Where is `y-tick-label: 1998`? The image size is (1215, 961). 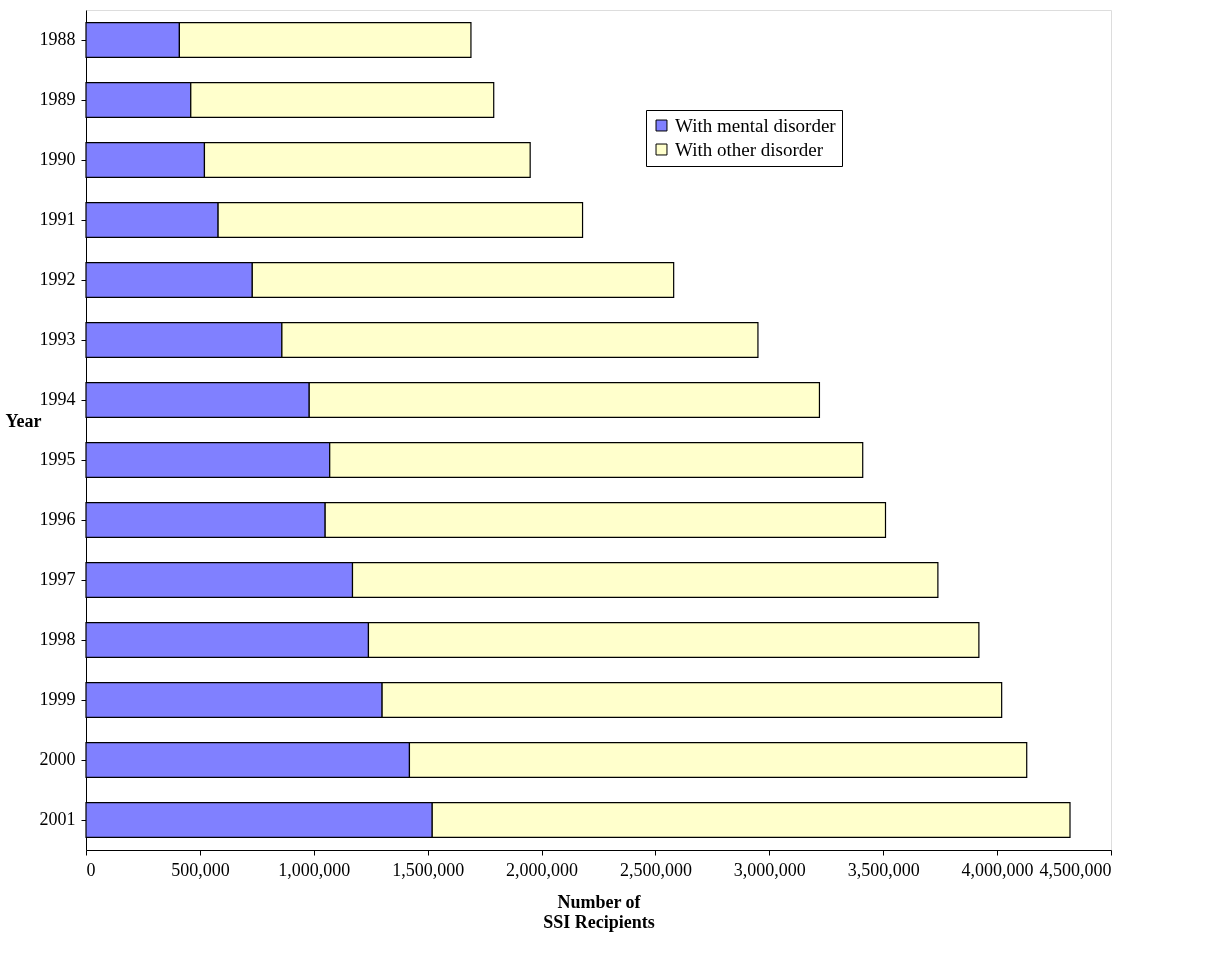 y-tick-label: 1998 is located at coordinates (57, 639).